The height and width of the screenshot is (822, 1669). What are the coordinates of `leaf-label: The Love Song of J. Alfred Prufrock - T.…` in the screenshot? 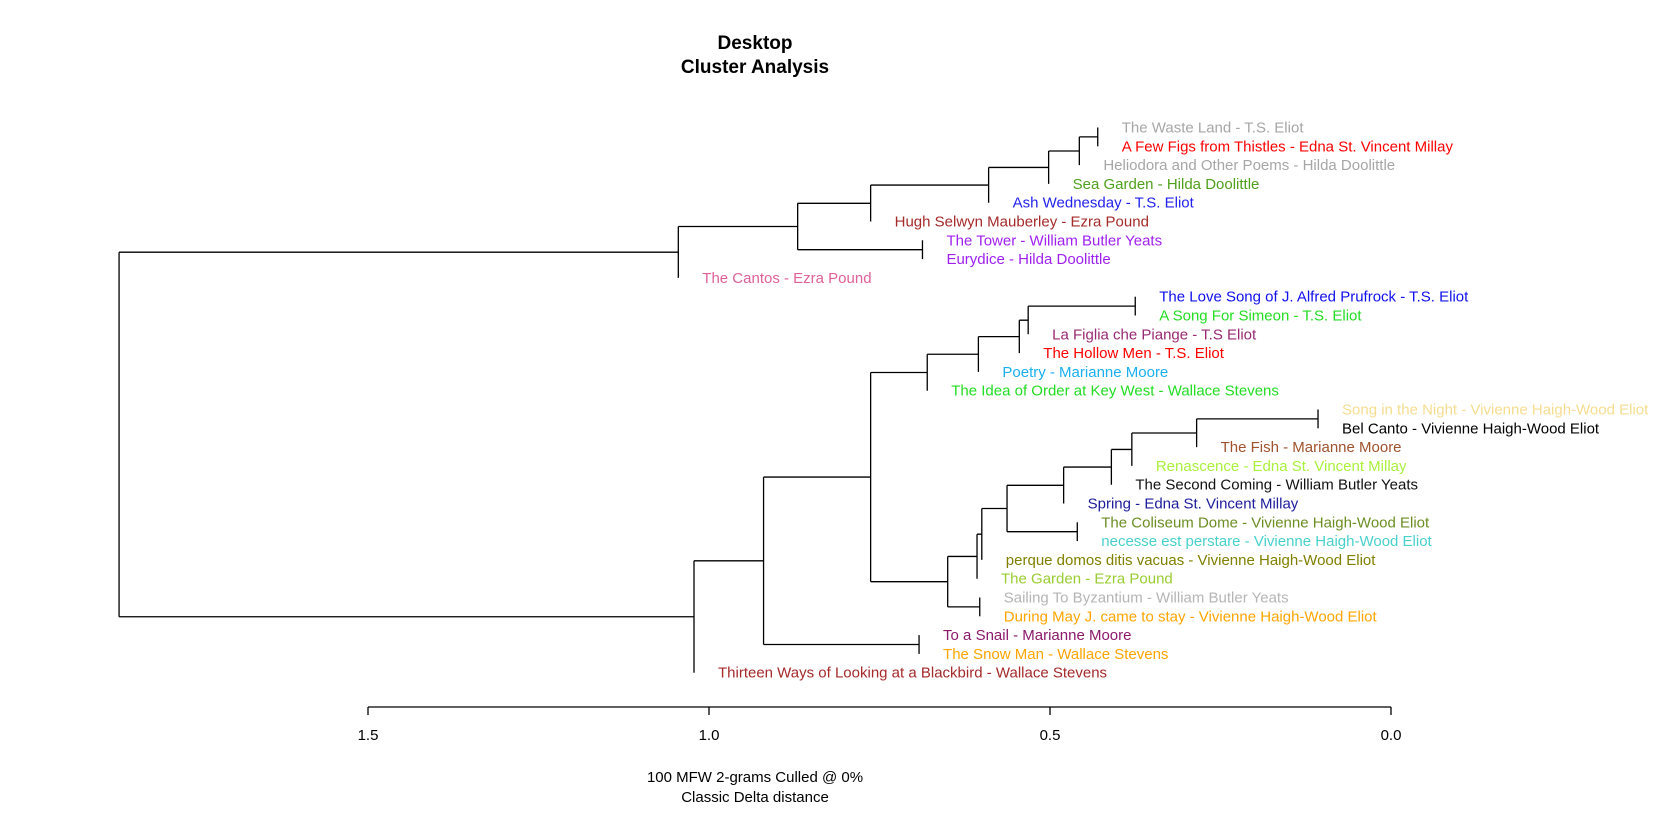 It's located at (1314, 297).